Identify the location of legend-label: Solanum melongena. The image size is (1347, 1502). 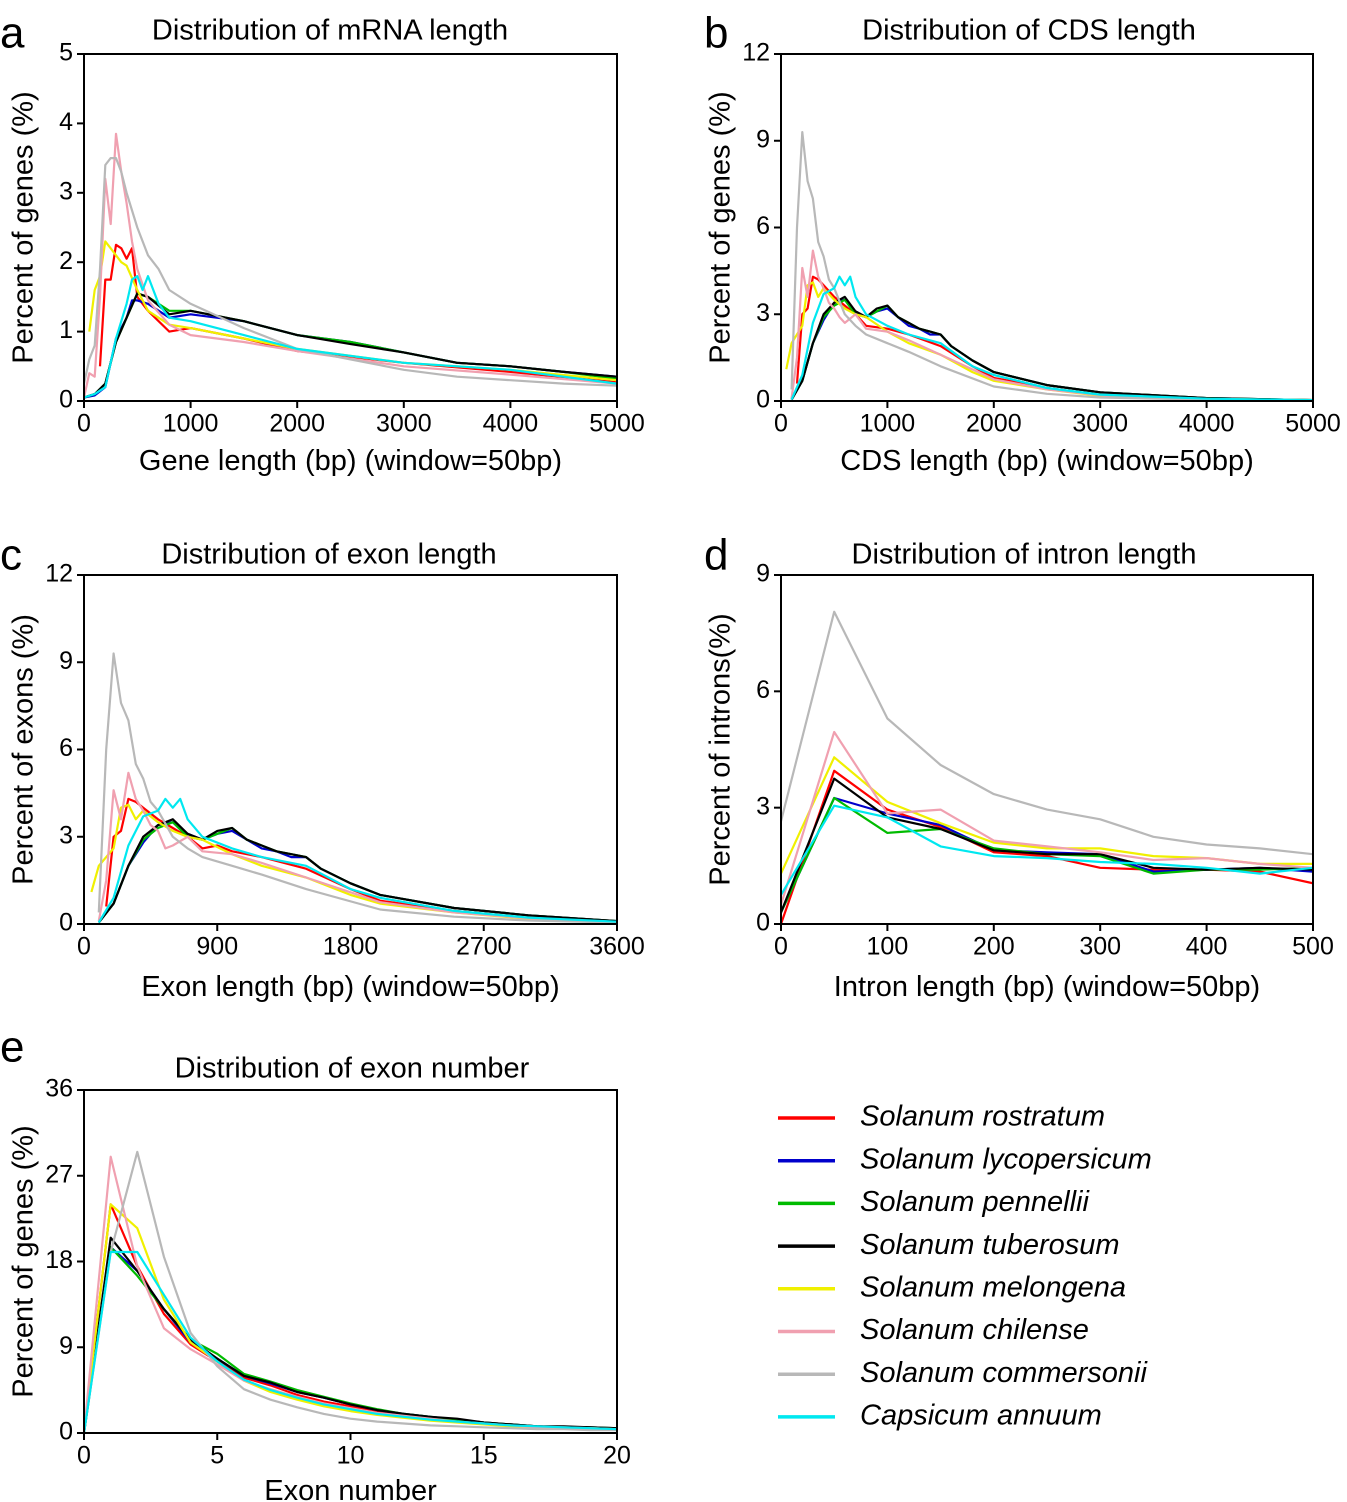
(993, 1287).